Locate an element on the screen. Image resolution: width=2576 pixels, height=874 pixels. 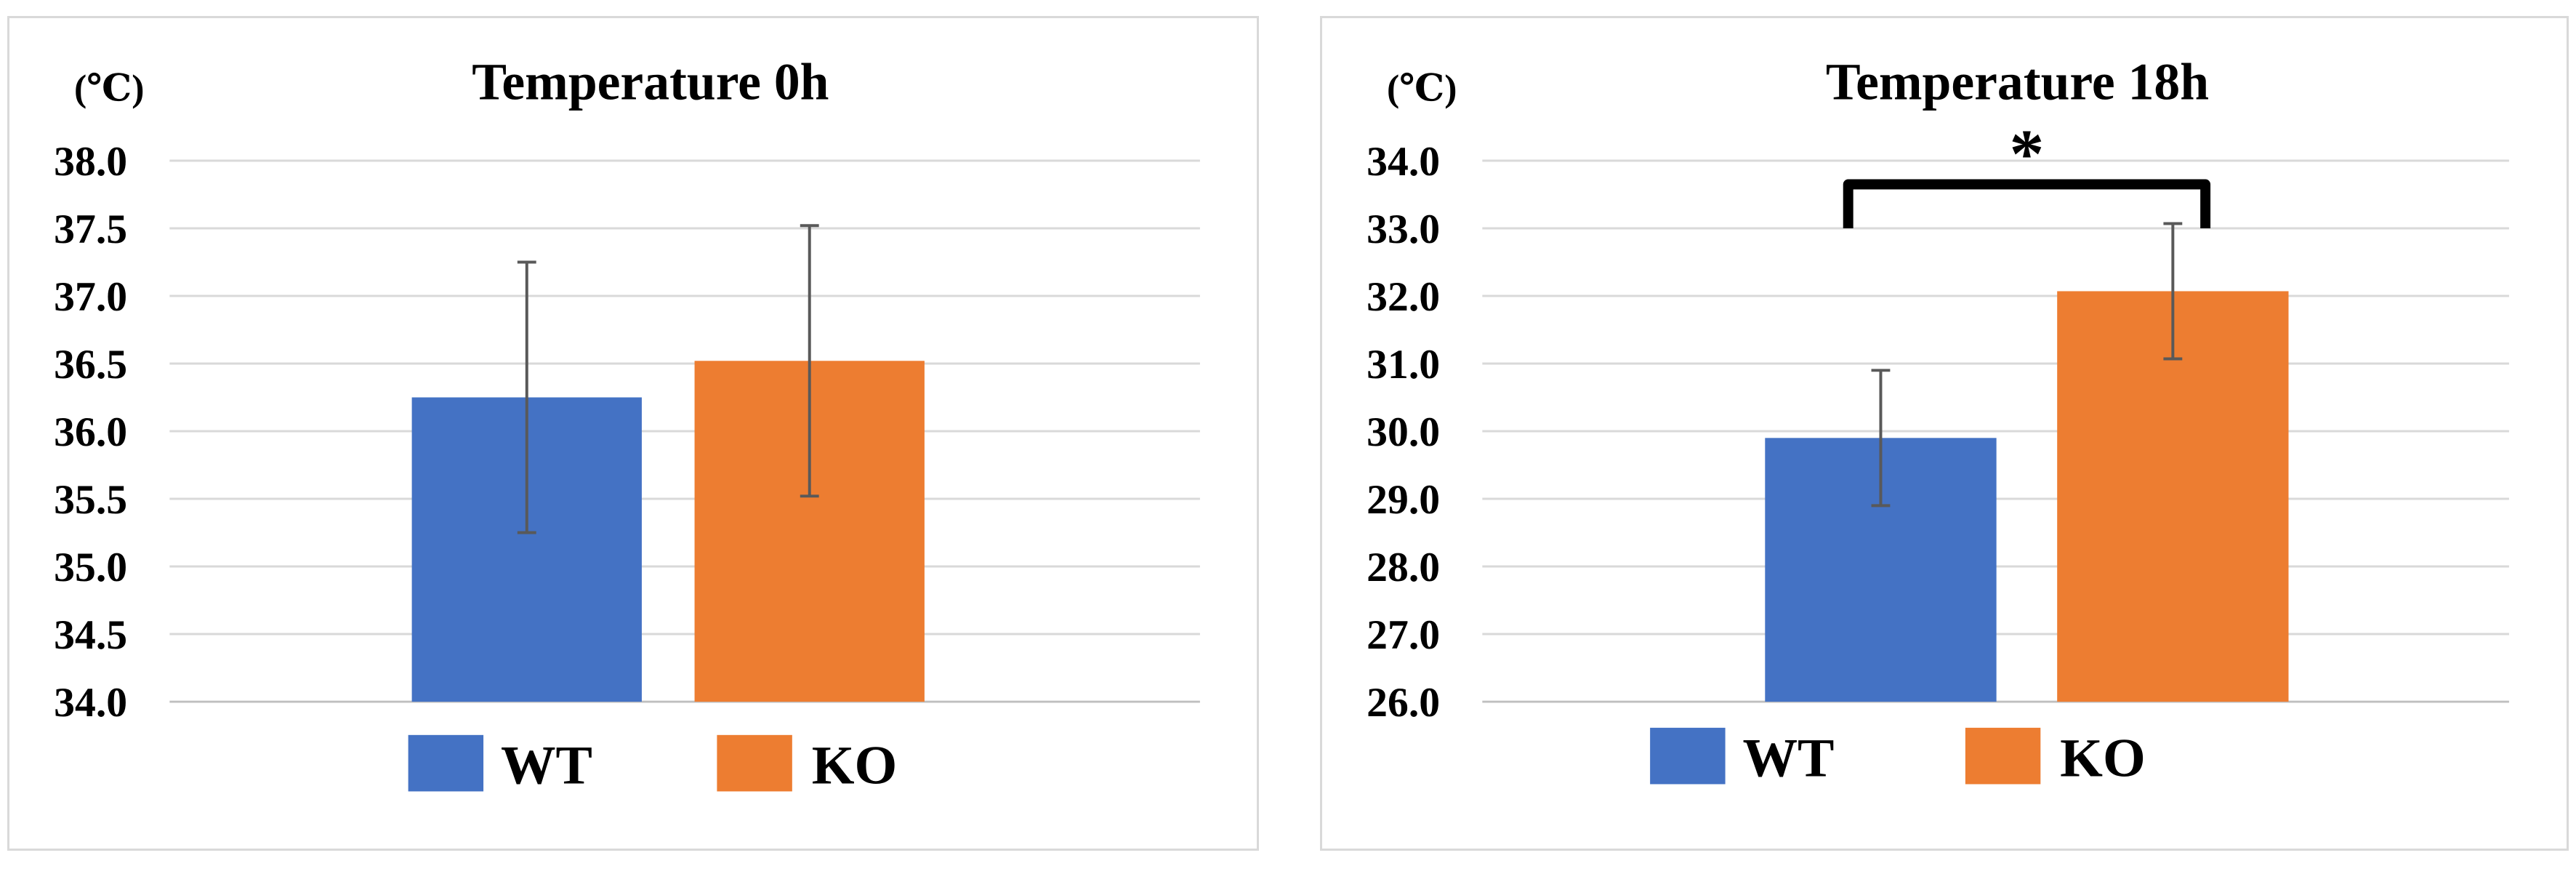
y-tick-label: 36.0 is located at coordinates (90, 432).